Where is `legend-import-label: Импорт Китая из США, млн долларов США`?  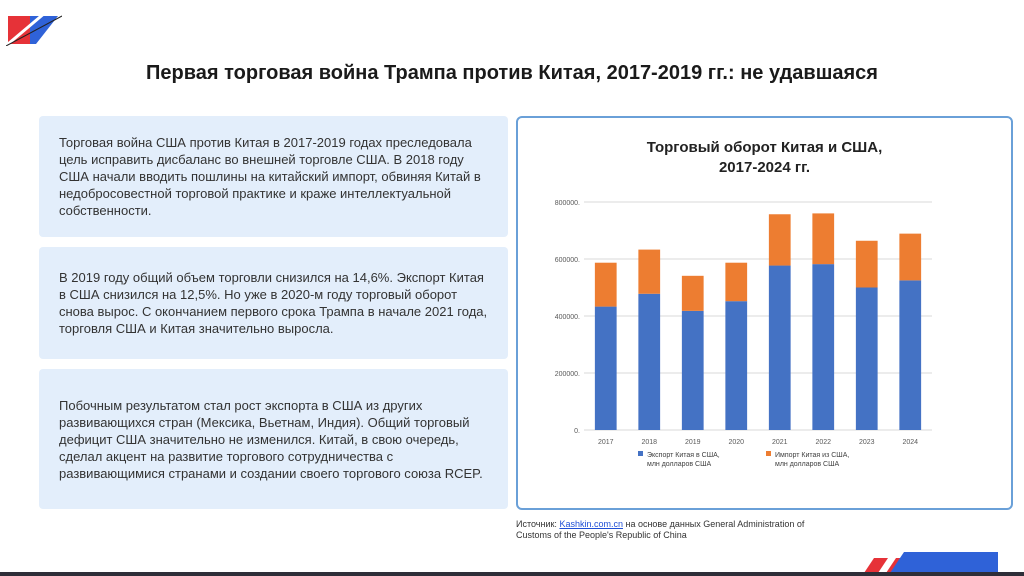 legend-import-label: Импорт Китая из США, млн долларов США is located at coordinates (812, 460).